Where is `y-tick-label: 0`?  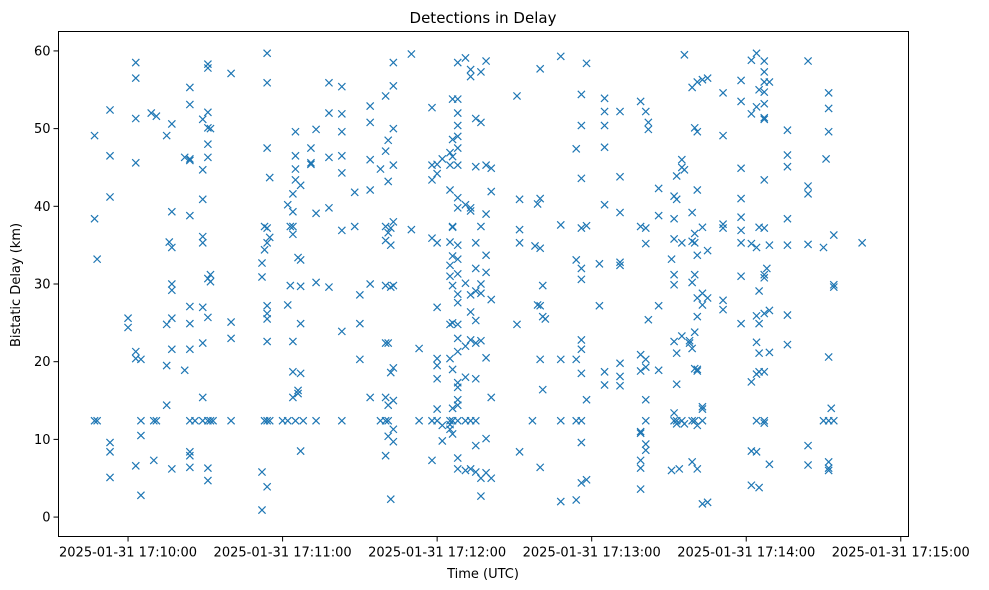
y-tick-label: 0 is located at coordinates (46, 518).